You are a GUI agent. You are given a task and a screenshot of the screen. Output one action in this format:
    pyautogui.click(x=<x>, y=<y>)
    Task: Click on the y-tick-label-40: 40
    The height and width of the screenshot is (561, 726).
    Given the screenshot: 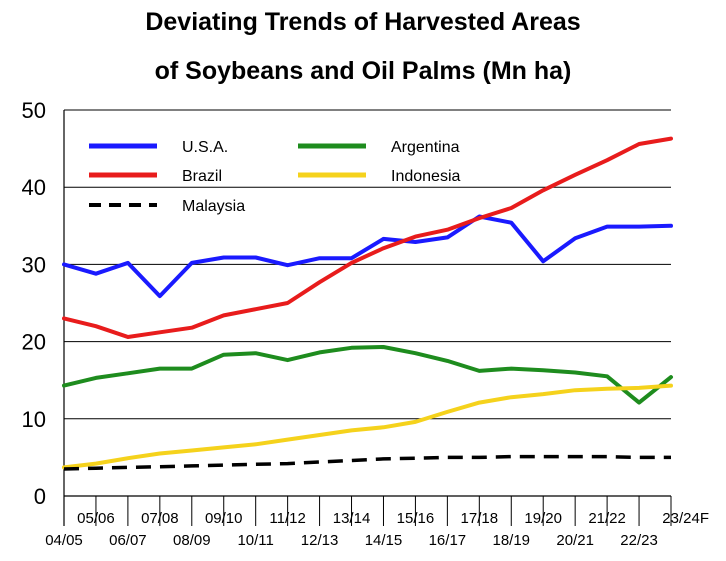 What is the action you would take?
    pyautogui.click(x=34, y=187)
    